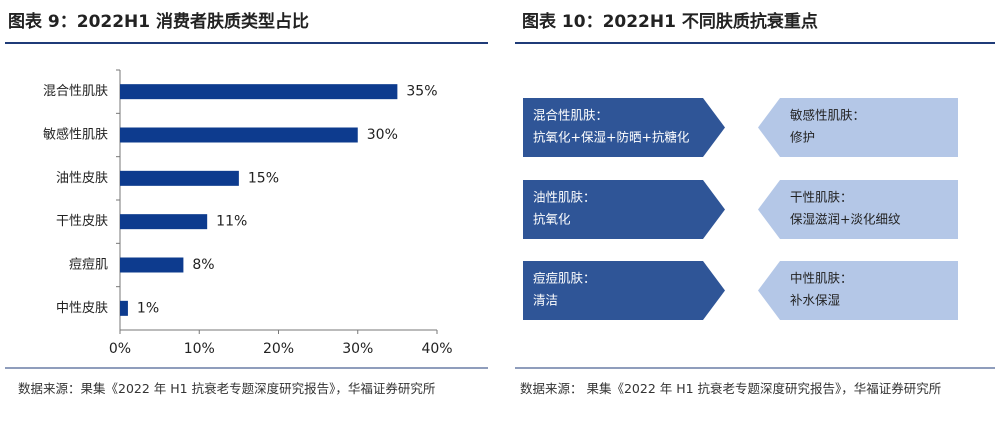 The width and height of the screenshot is (1000, 435). What do you see at coordinates (75, 91) in the screenshot?
I see `y-tick-label: 混合性肌肤` at bounding box center [75, 91].